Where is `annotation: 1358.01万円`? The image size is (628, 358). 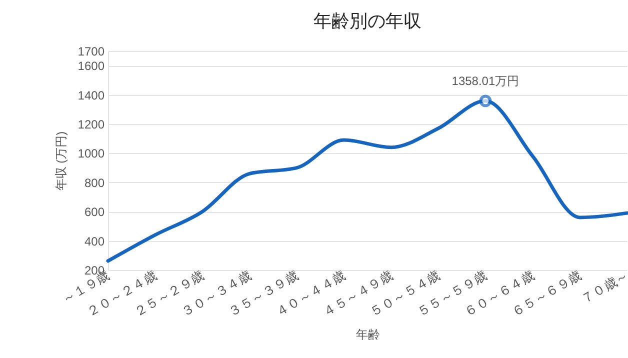
annotation: 1358.01万円 is located at coordinates (486, 81).